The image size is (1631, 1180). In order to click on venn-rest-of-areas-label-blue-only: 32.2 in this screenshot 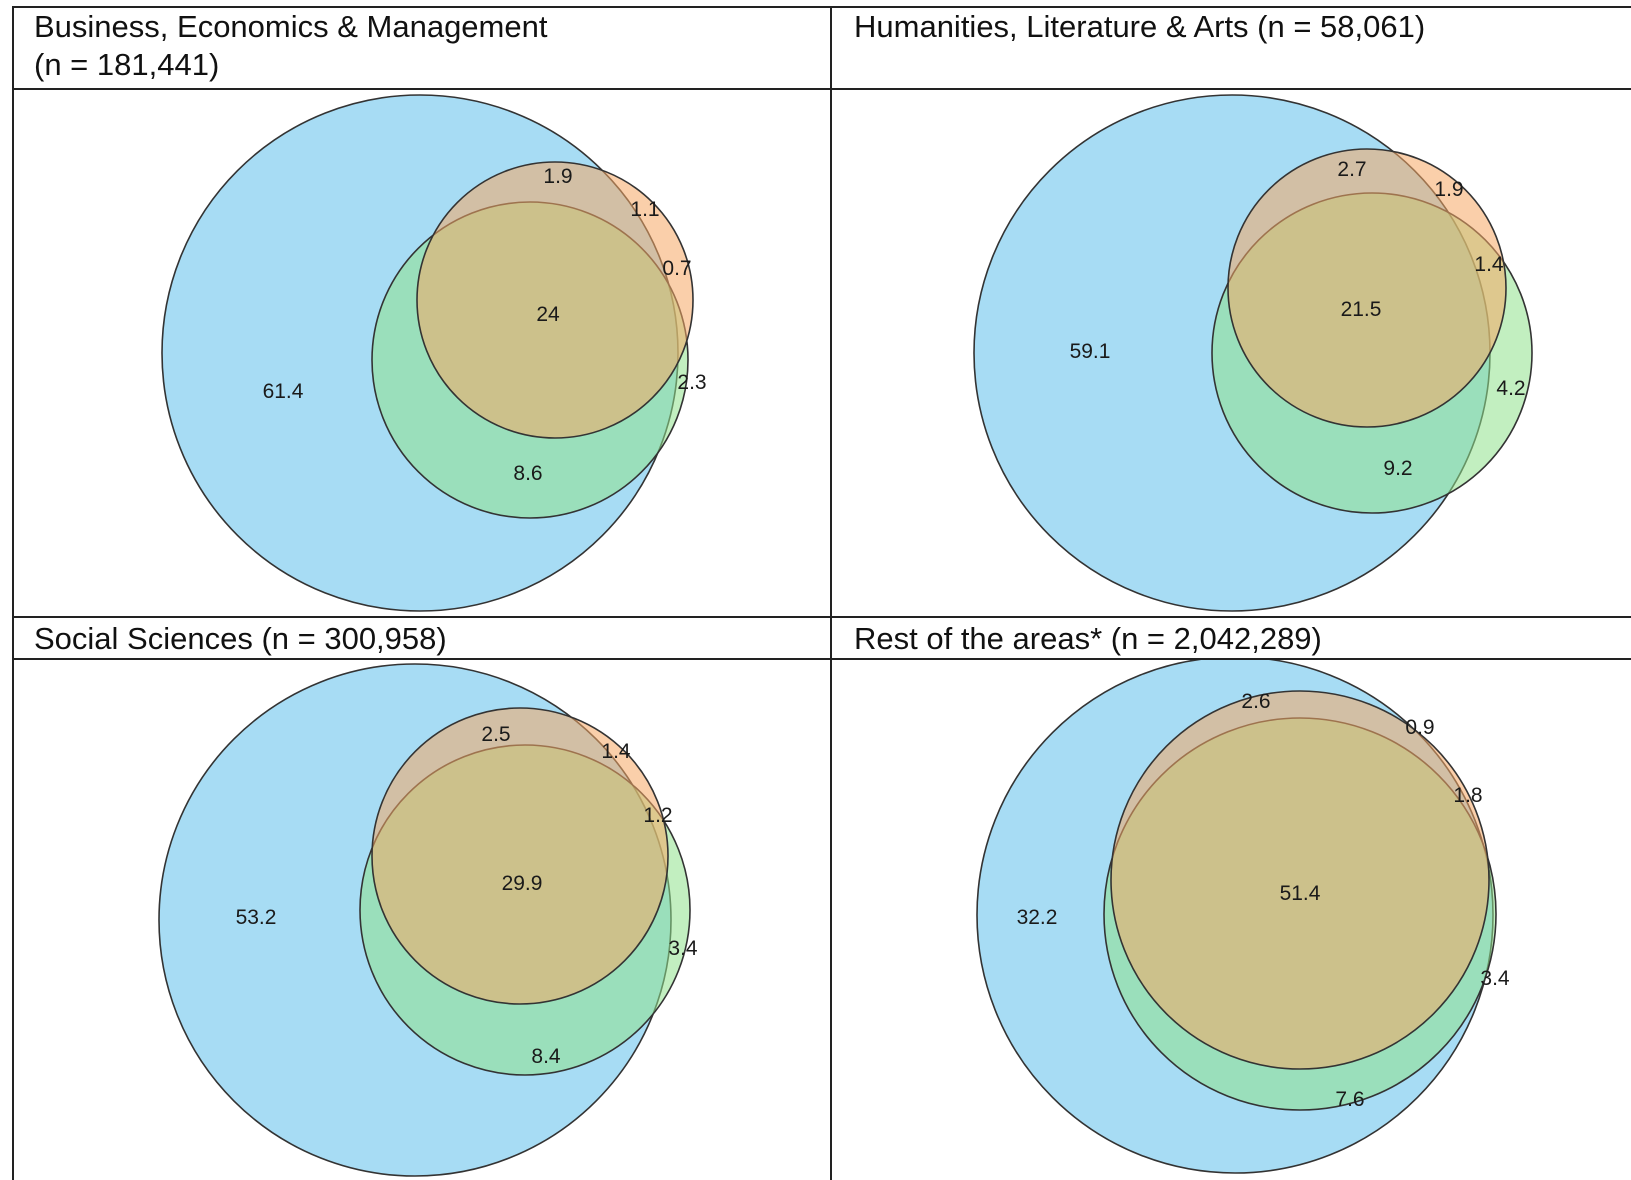, I will do `click(1037, 917)`.